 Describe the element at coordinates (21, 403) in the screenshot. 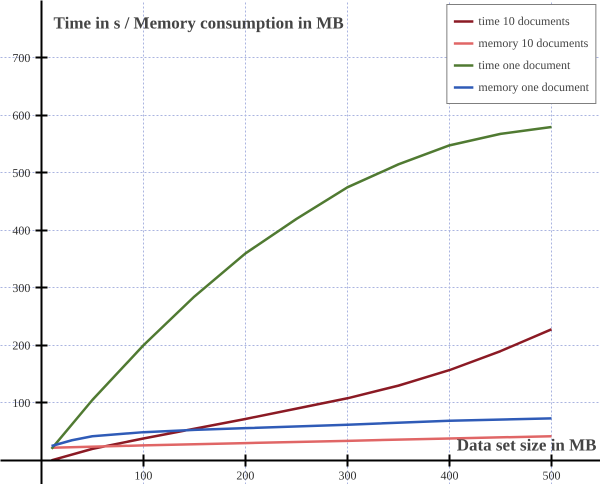

I see `y-tick-label: 100` at that location.